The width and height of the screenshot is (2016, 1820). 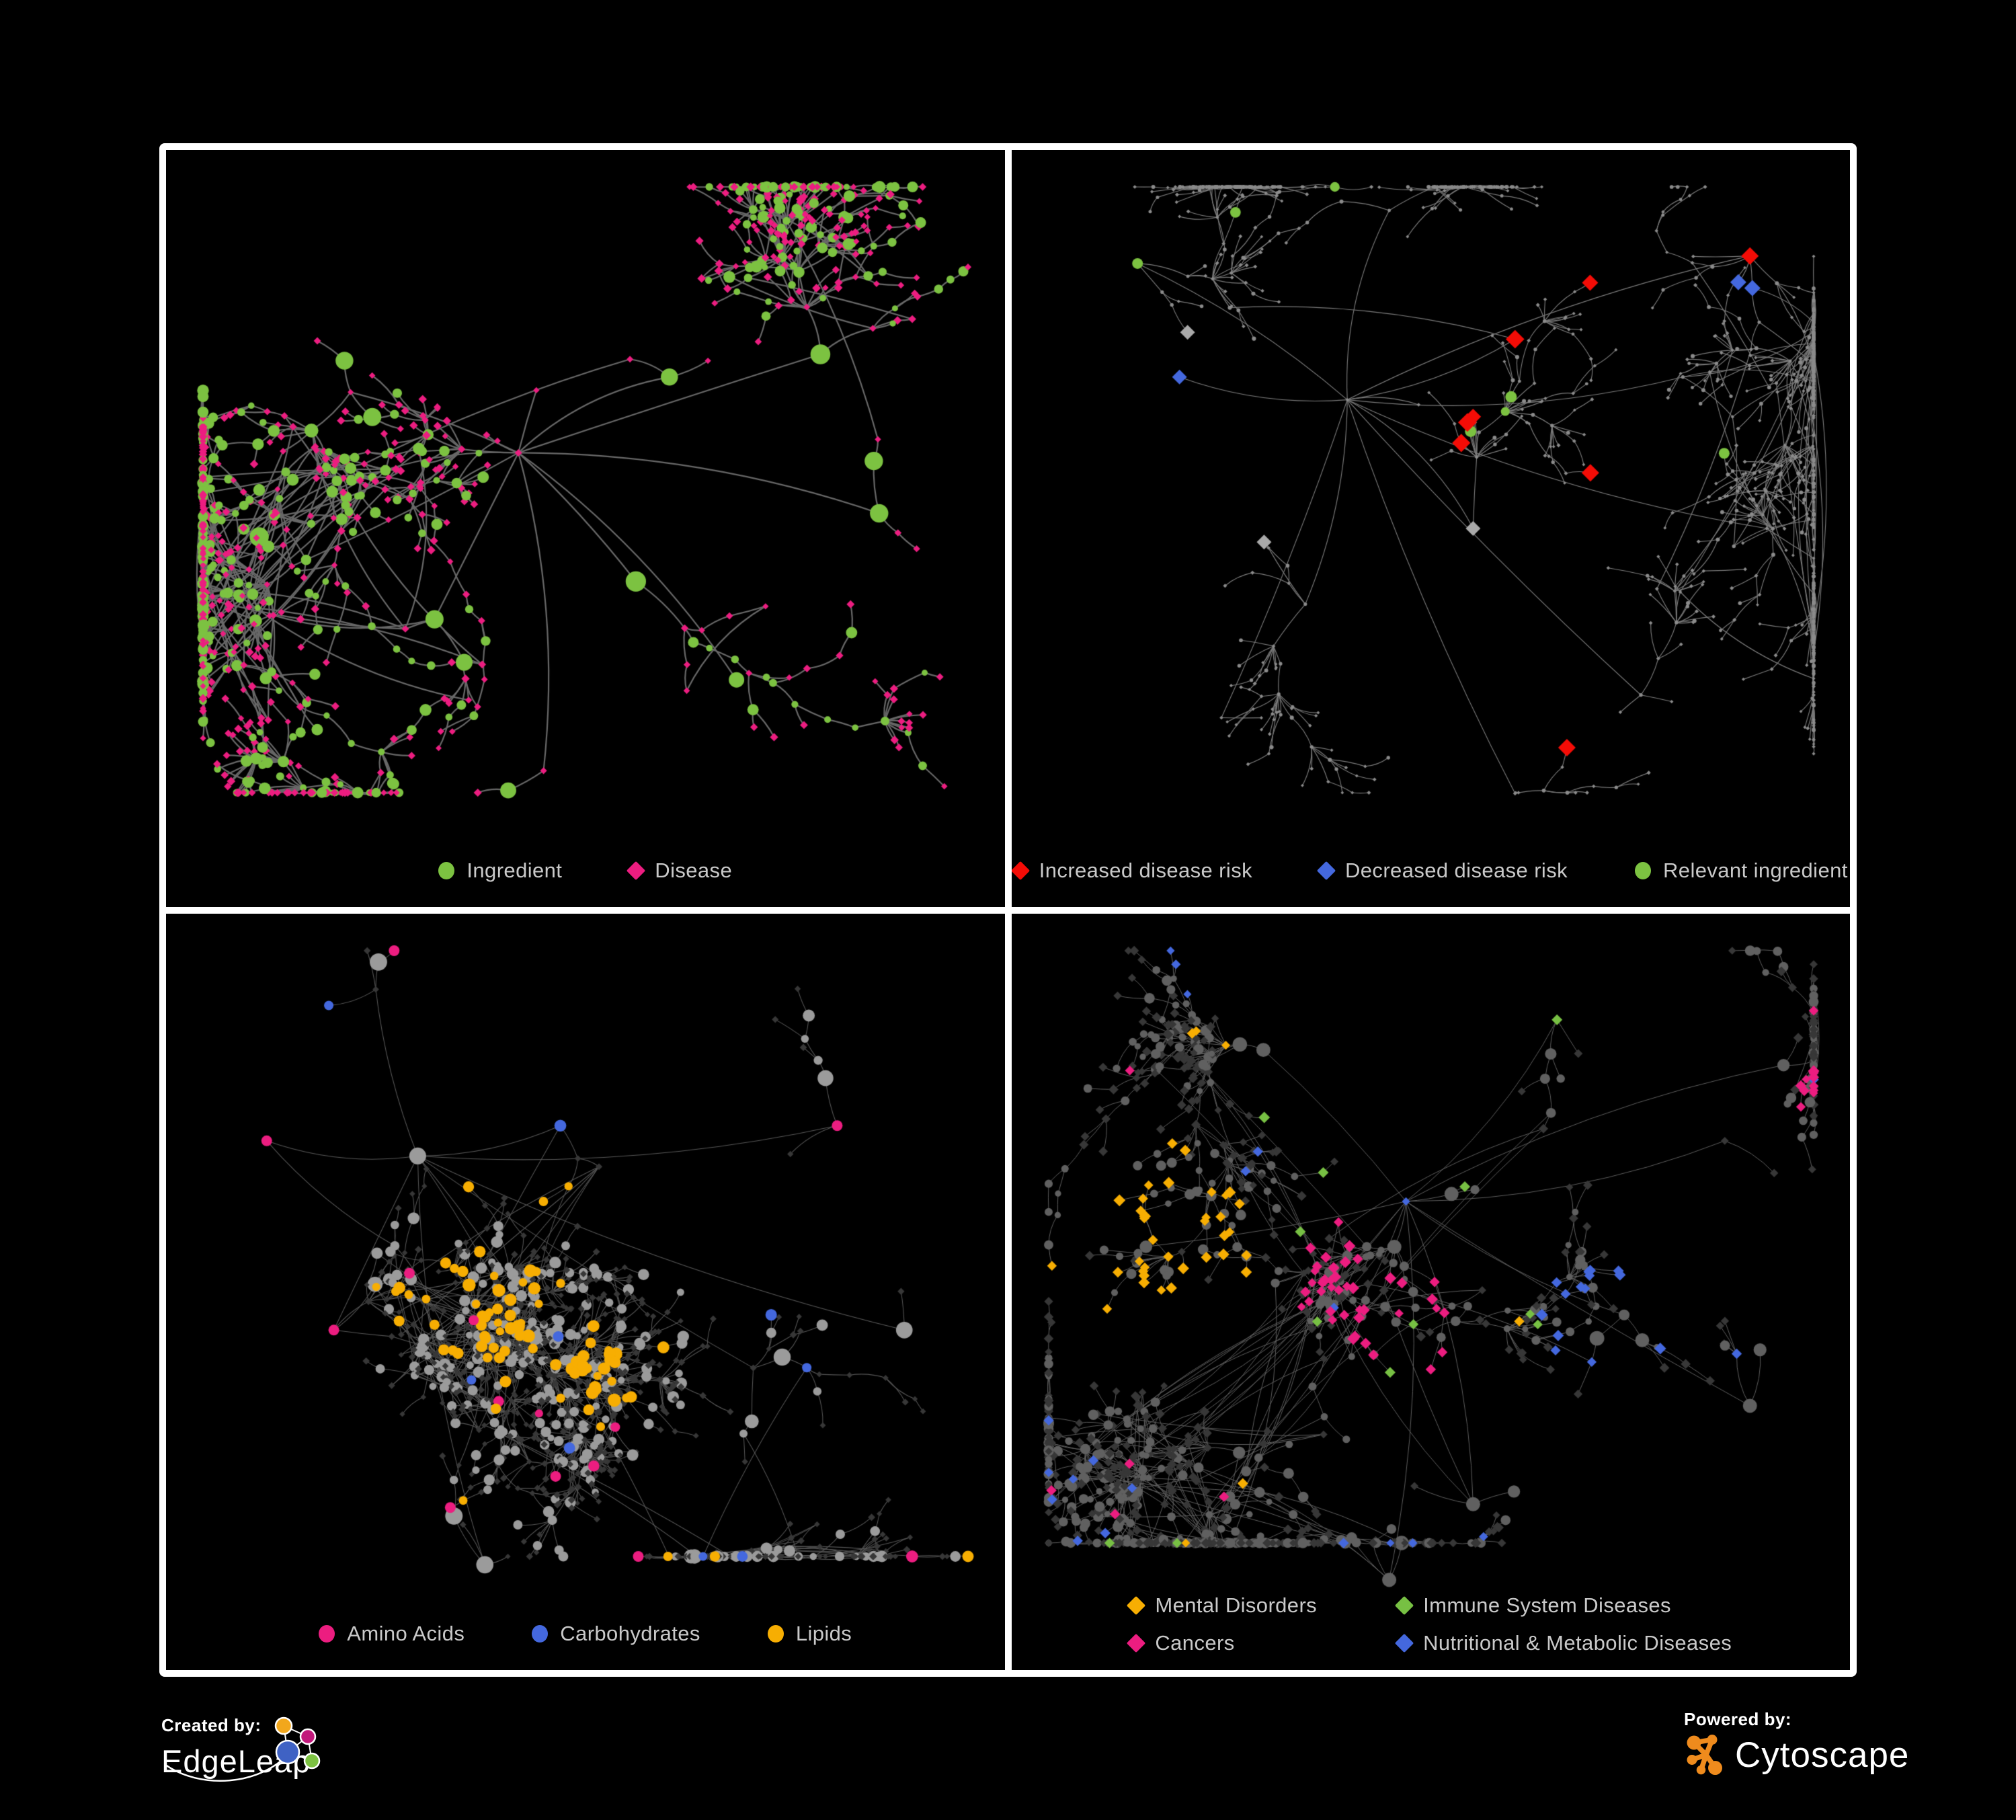 What do you see at coordinates (1738, 1719) in the screenshot?
I see `powered-by-label: Powered by:` at bounding box center [1738, 1719].